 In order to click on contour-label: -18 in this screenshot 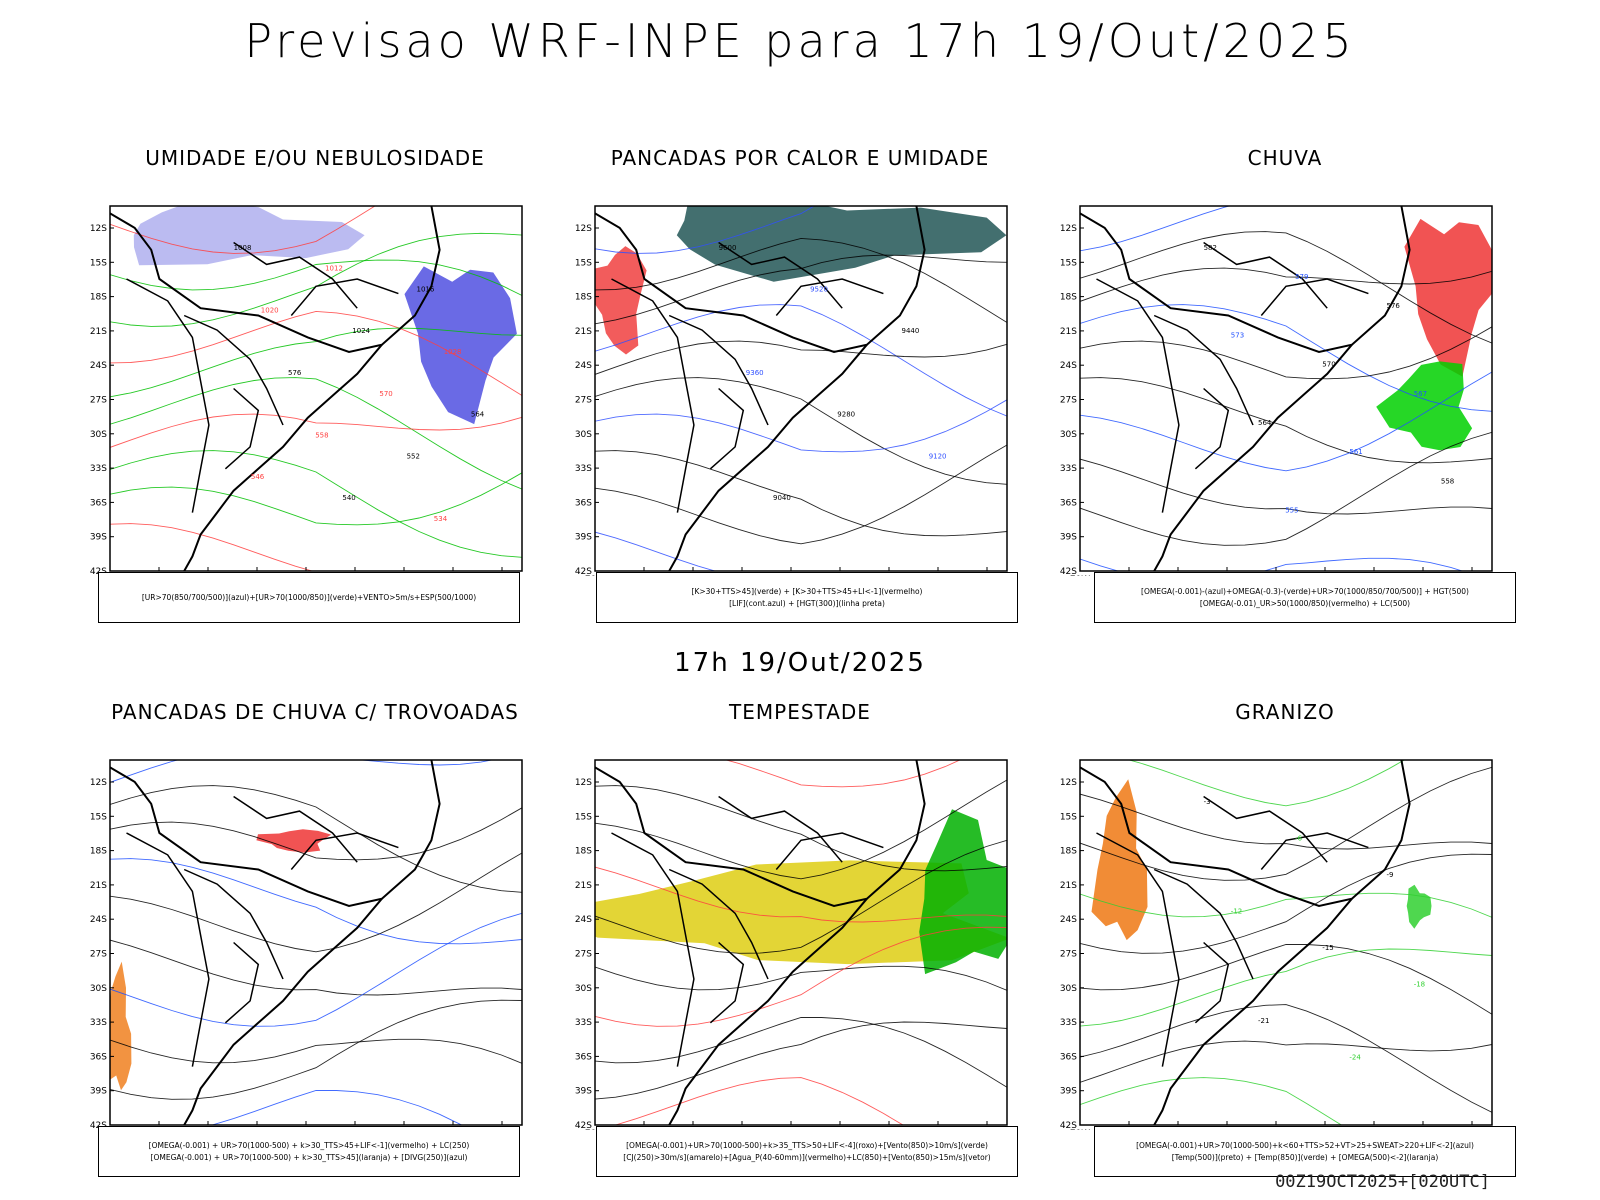, I will do `click(1419, 984)`.